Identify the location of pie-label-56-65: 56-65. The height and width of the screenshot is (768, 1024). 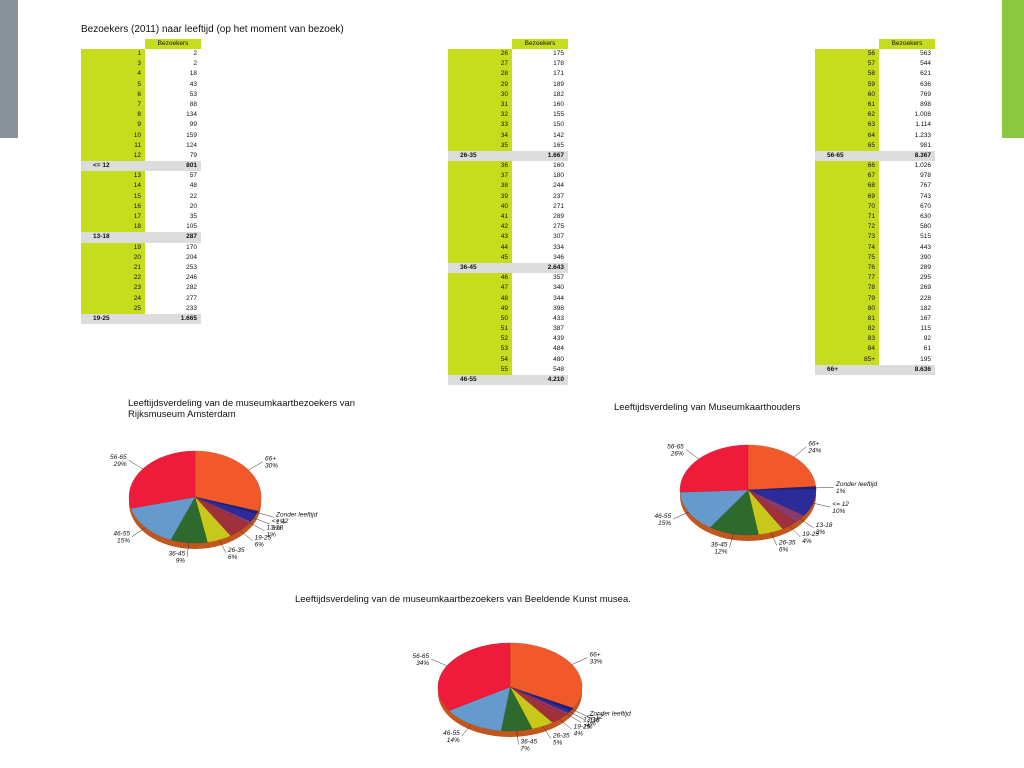
(420, 656).